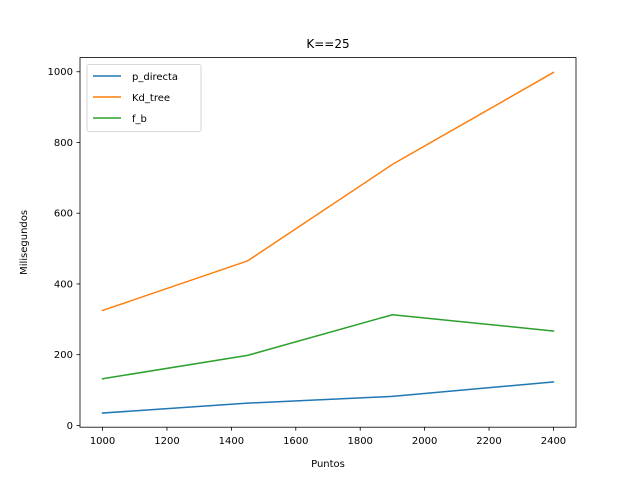 This screenshot has height=480, width=640. Describe the element at coordinates (155, 77) in the screenshot. I see `legend-label-p-directa: p_directa` at that location.